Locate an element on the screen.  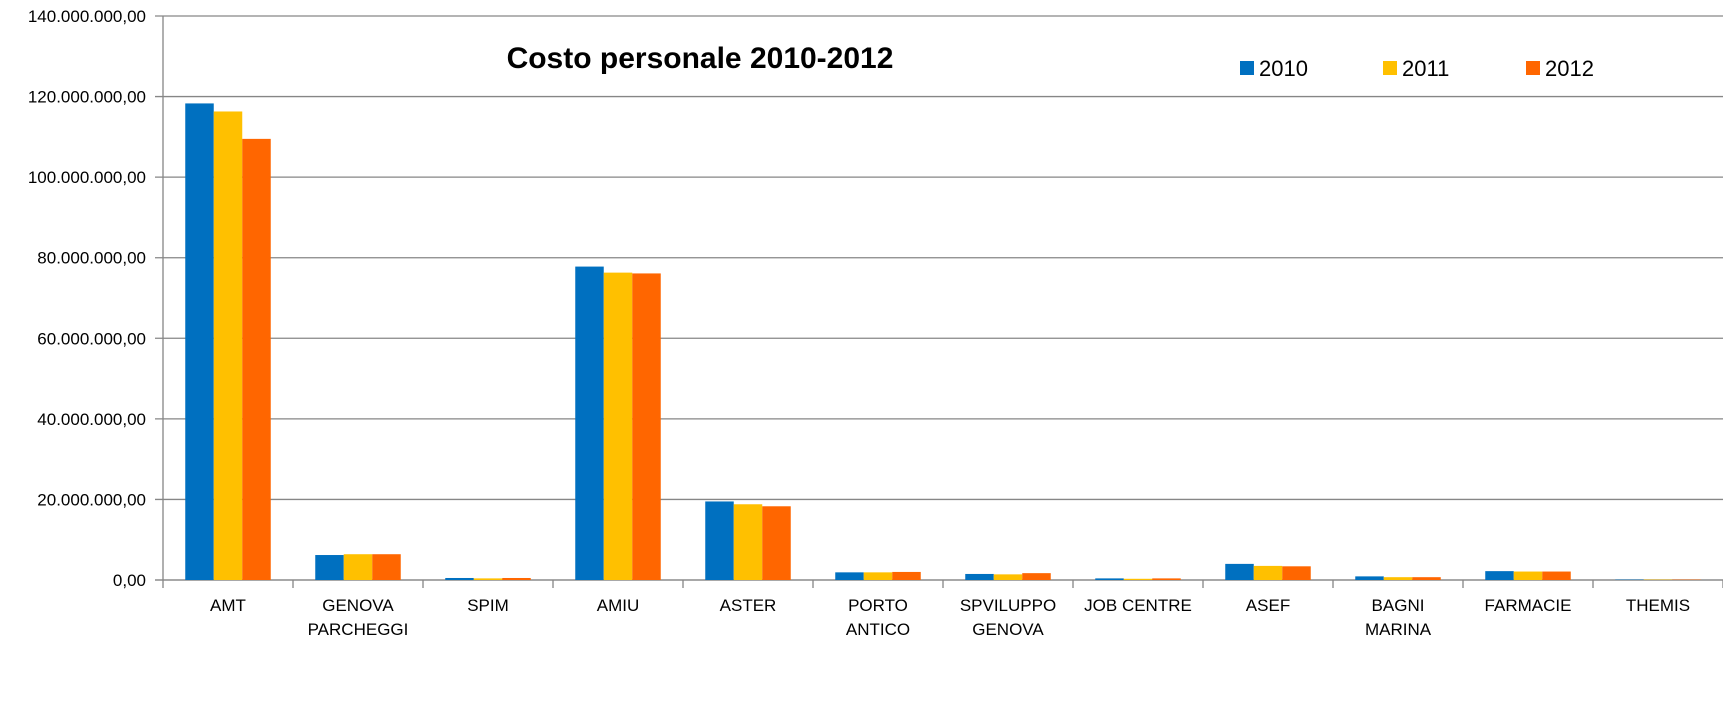
x-tick-label: THEMIS is located at coordinates (1658, 605).